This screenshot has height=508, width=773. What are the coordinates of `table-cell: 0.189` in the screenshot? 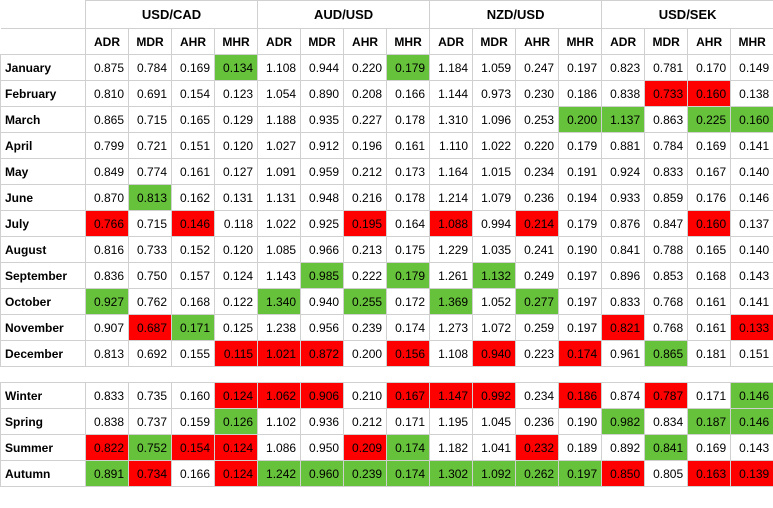 It's located at (580, 447).